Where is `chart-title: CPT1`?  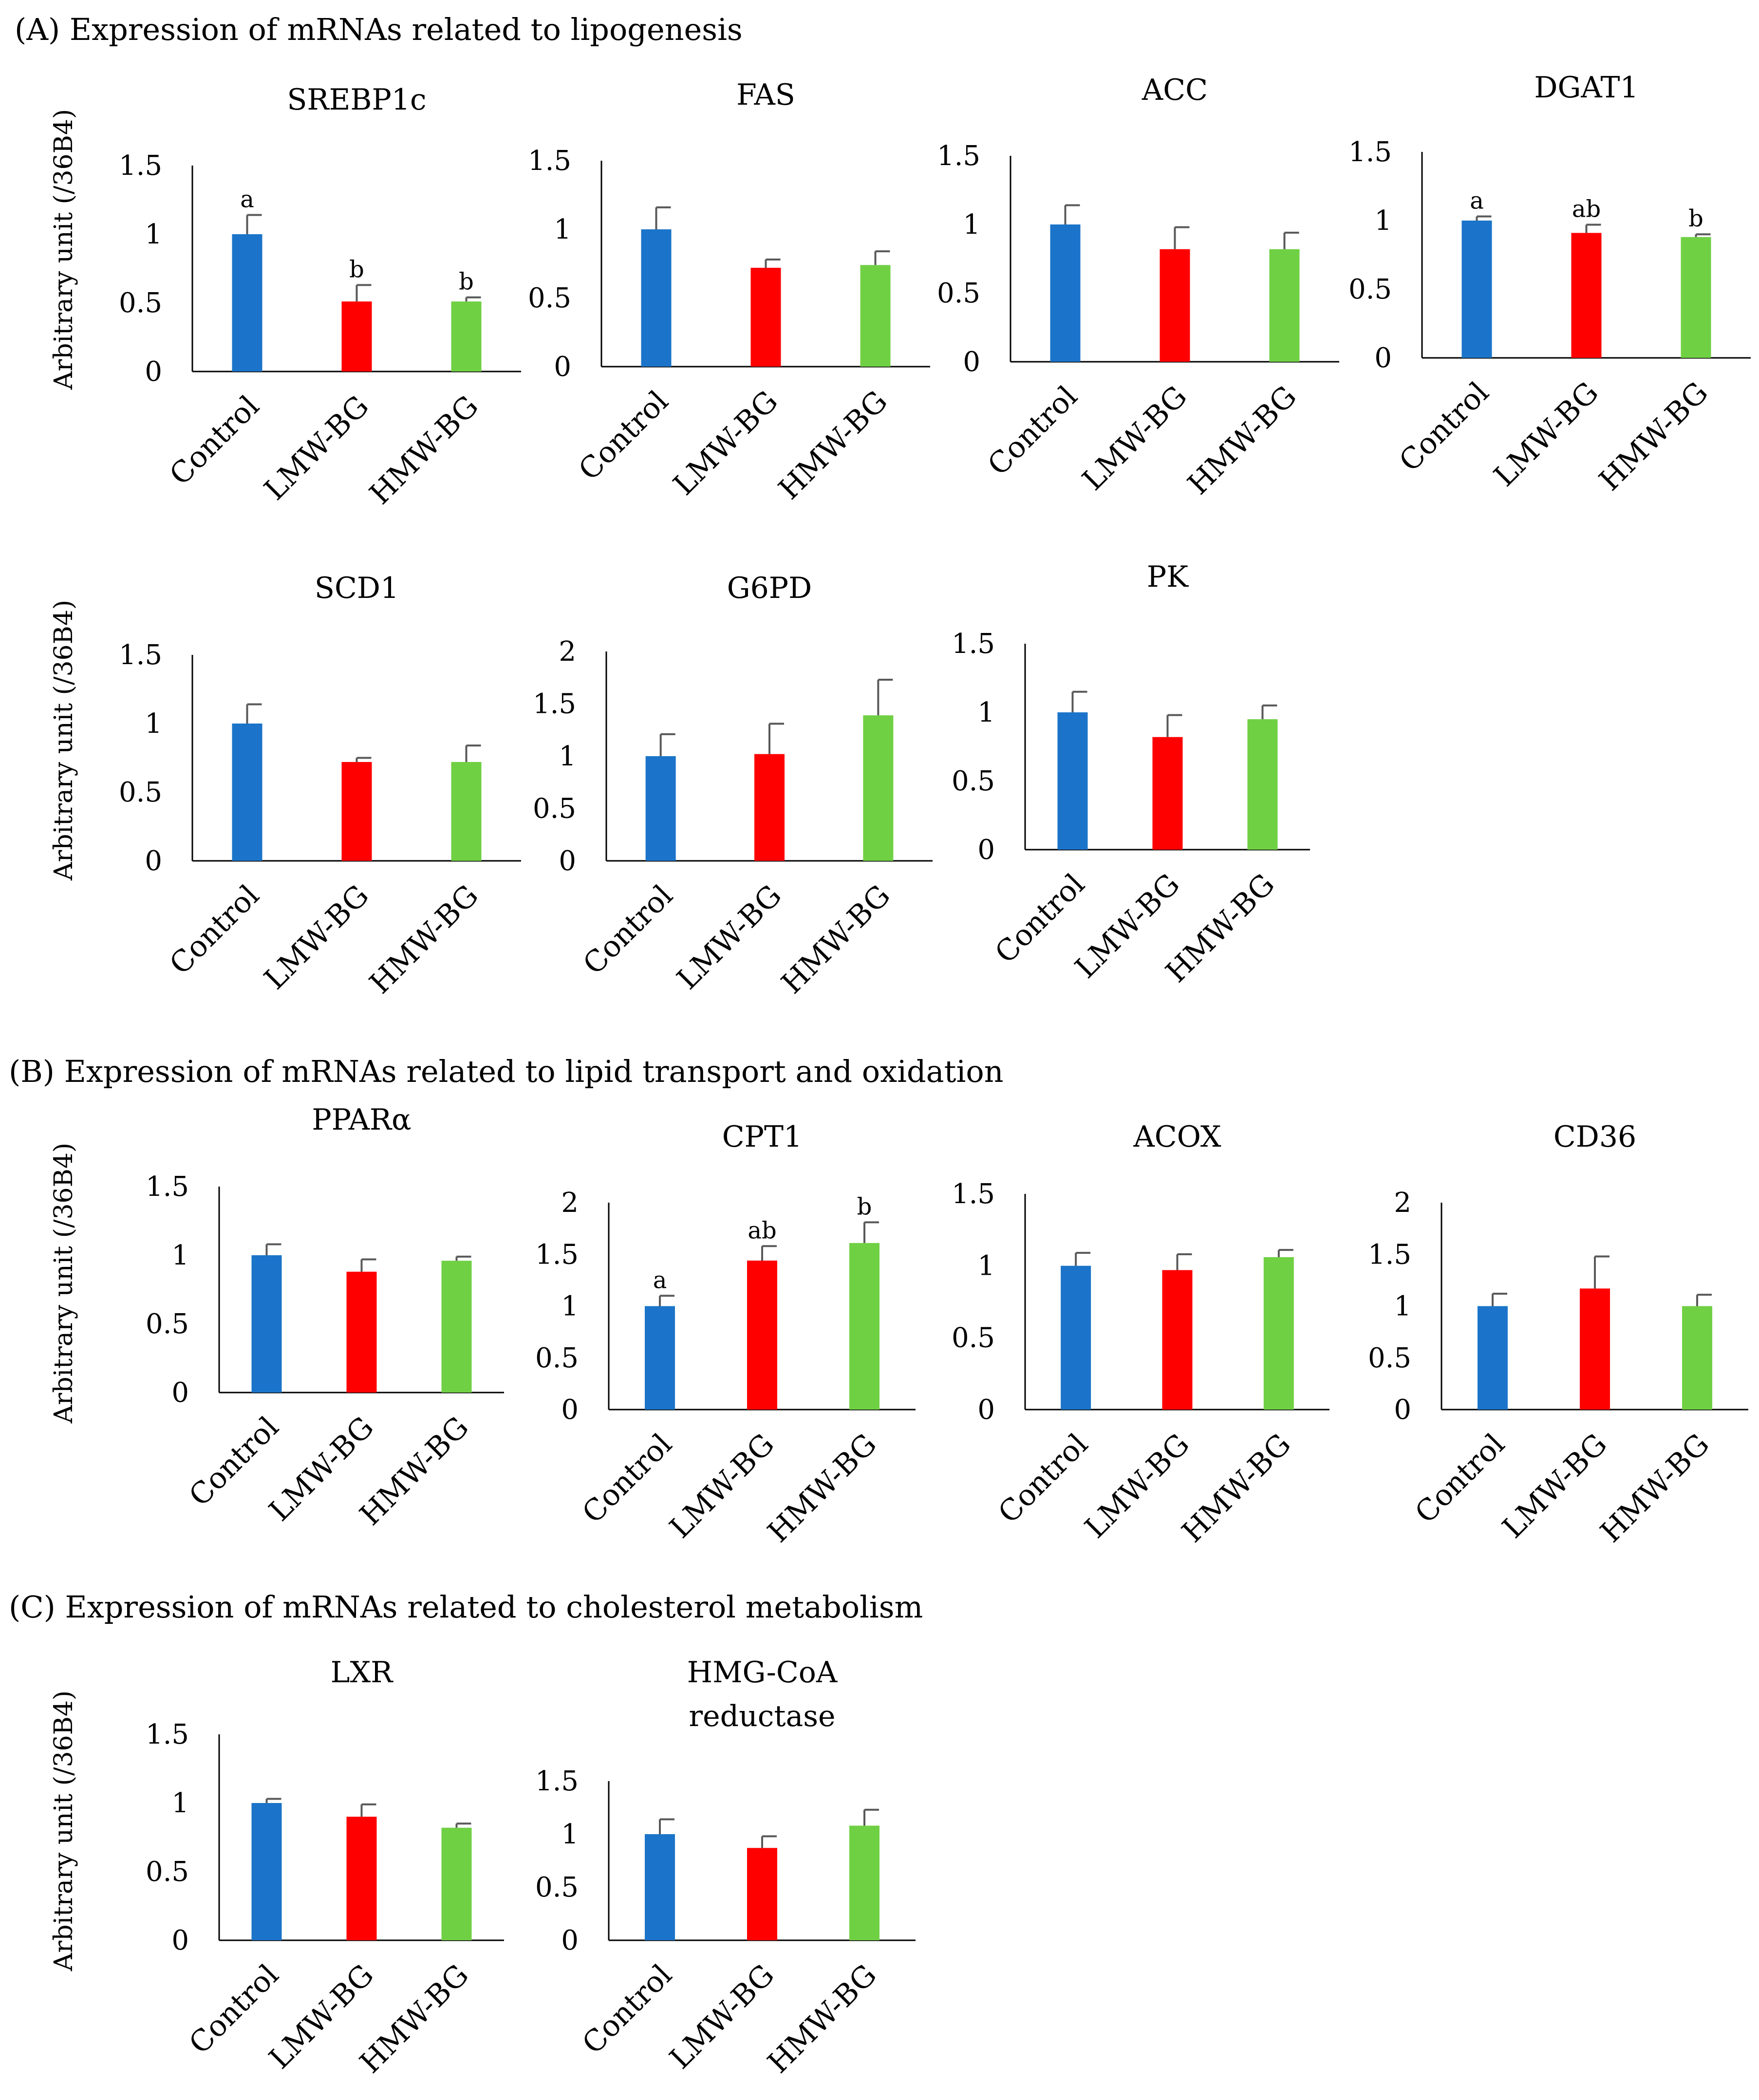 chart-title: CPT1 is located at coordinates (762, 1137).